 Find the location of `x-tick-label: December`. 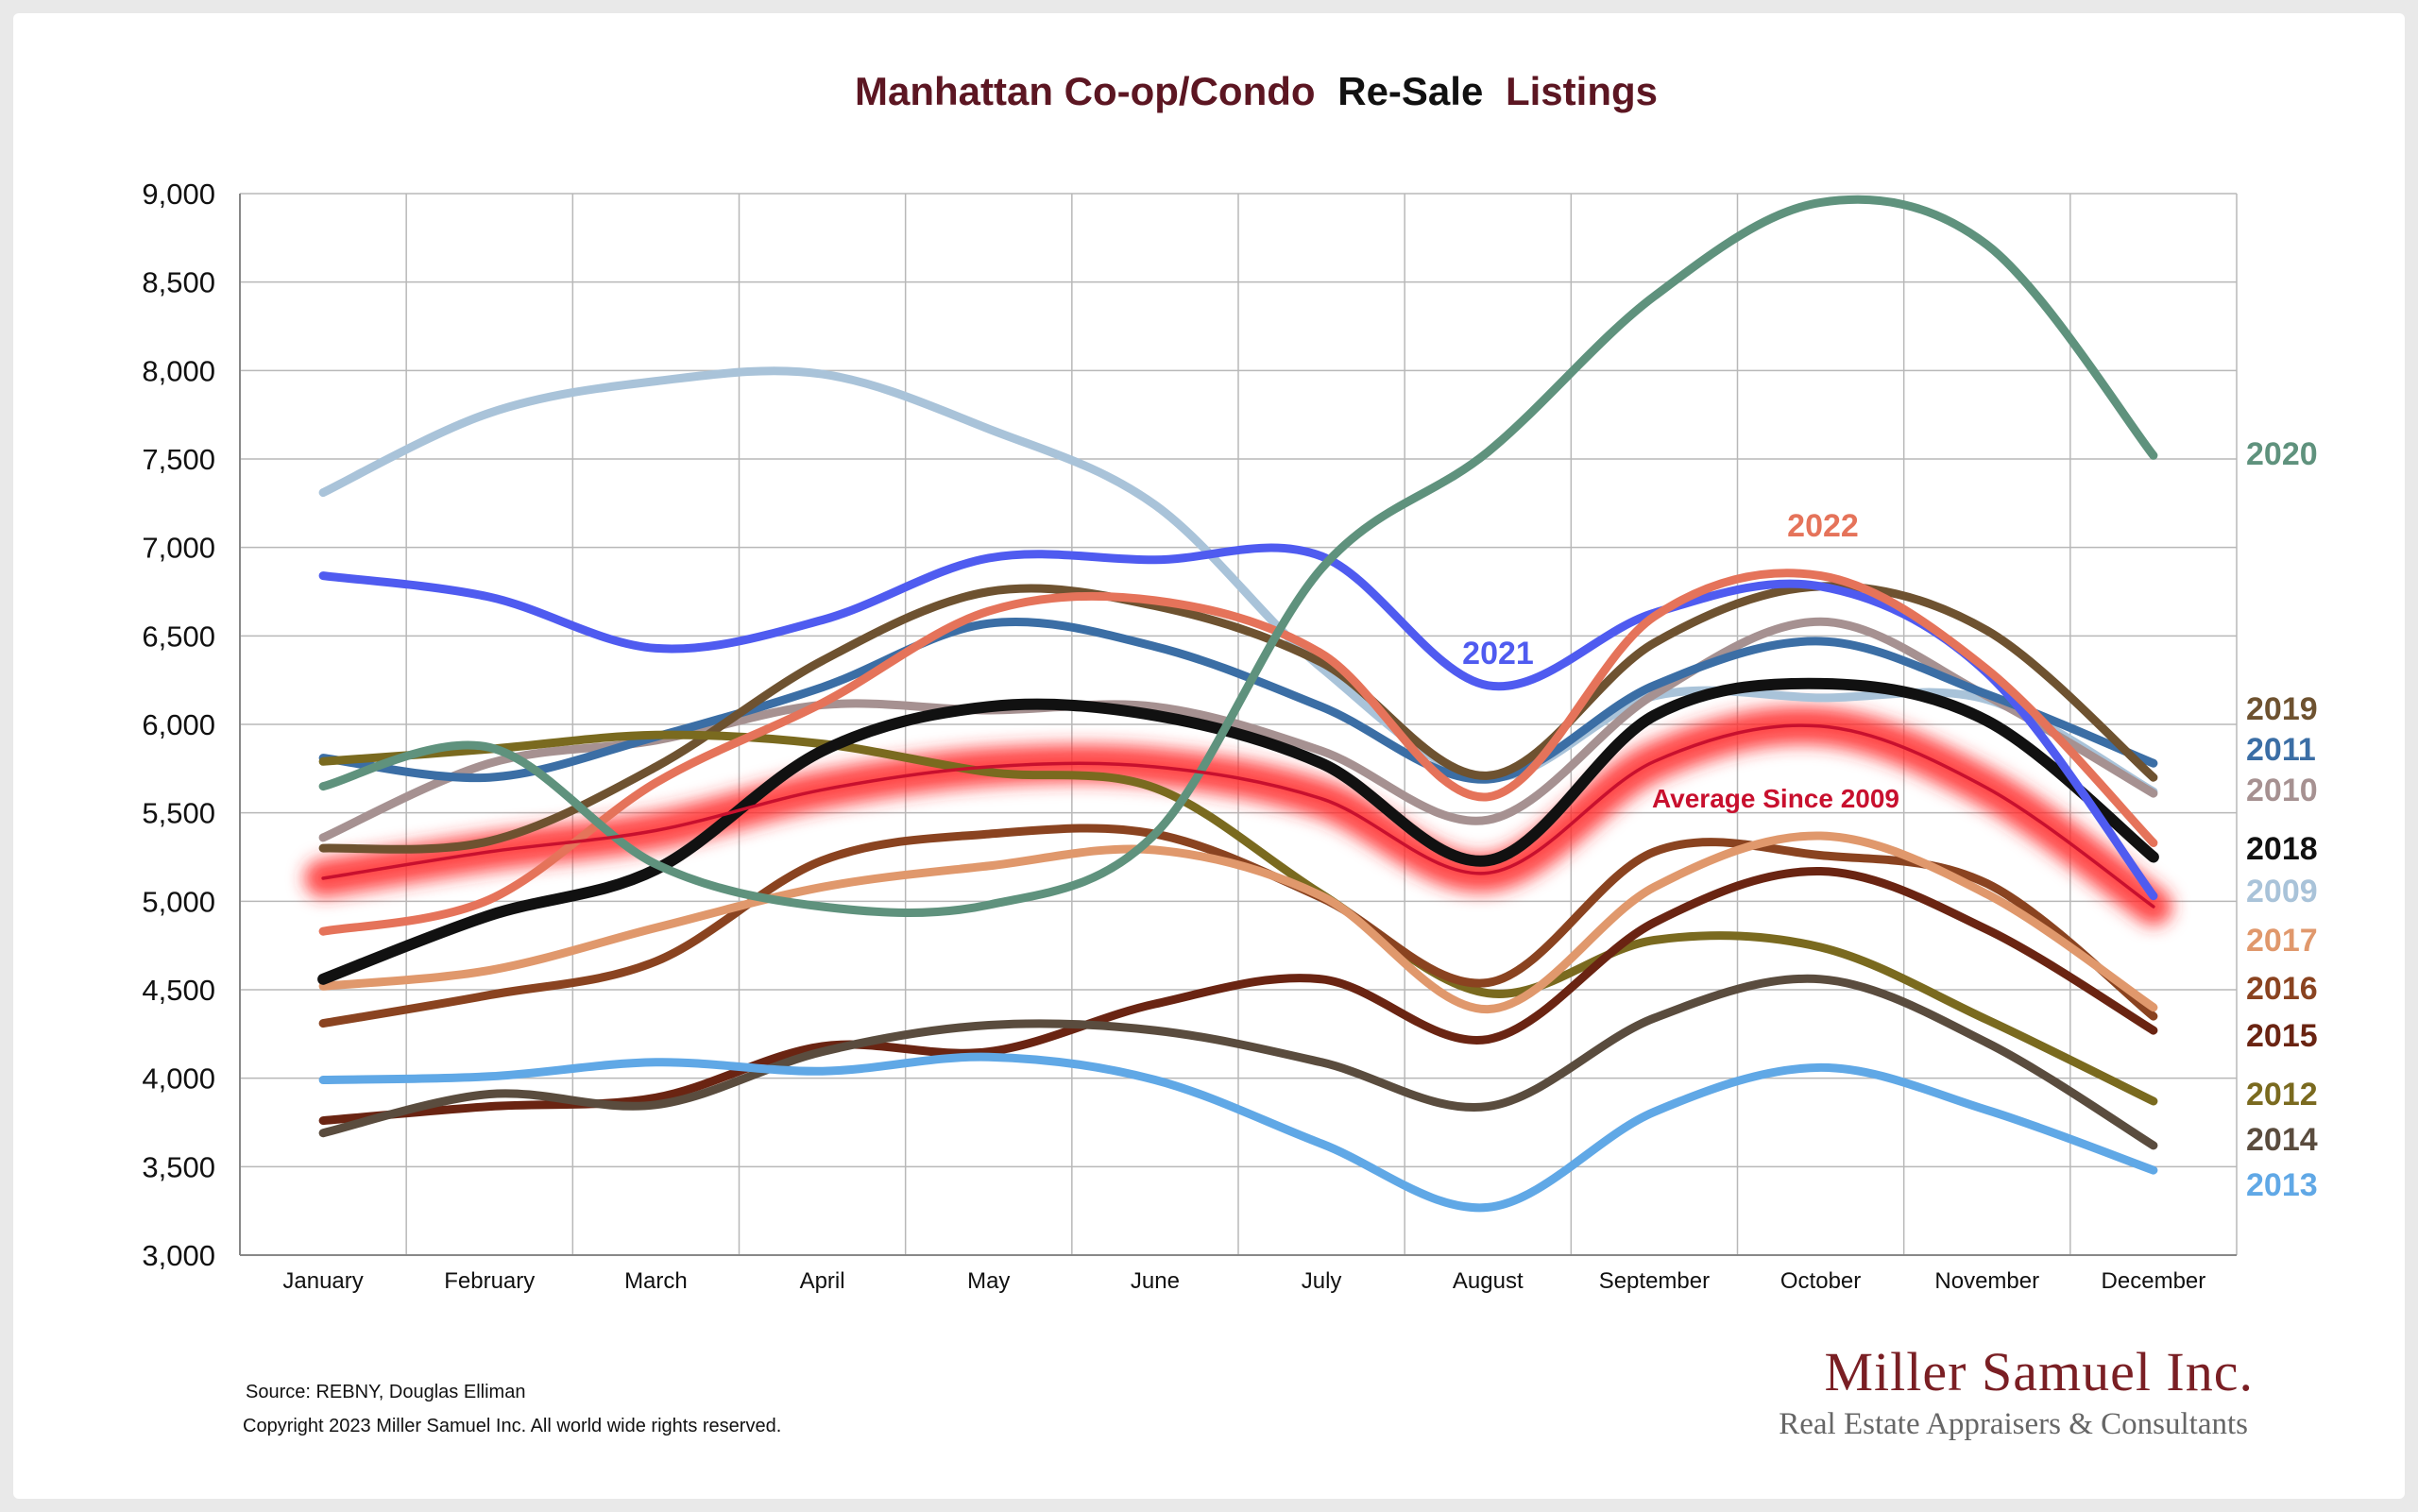

x-tick-label: December is located at coordinates (2154, 1281).